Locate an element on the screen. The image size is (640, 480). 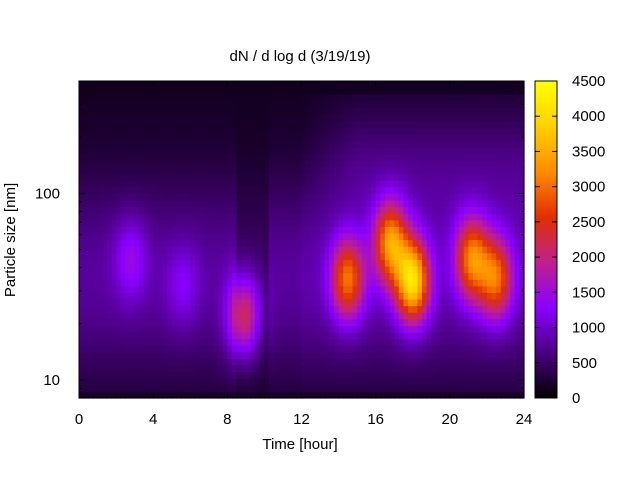
x-tick-label: 12 is located at coordinates (301, 419).